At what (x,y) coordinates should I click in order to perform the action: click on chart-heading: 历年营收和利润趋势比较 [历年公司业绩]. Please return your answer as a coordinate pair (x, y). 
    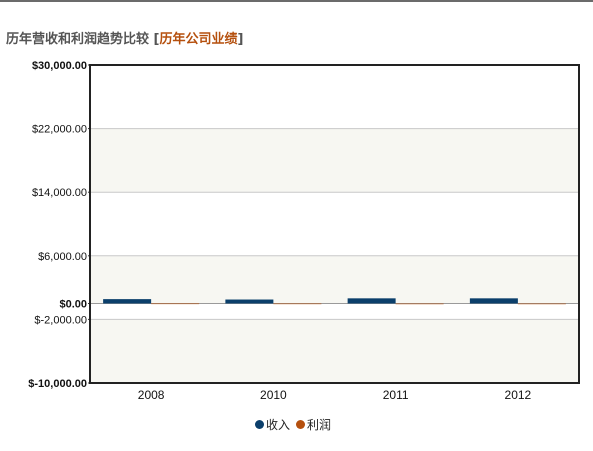
    Looking at the image, I should click on (124, 37).